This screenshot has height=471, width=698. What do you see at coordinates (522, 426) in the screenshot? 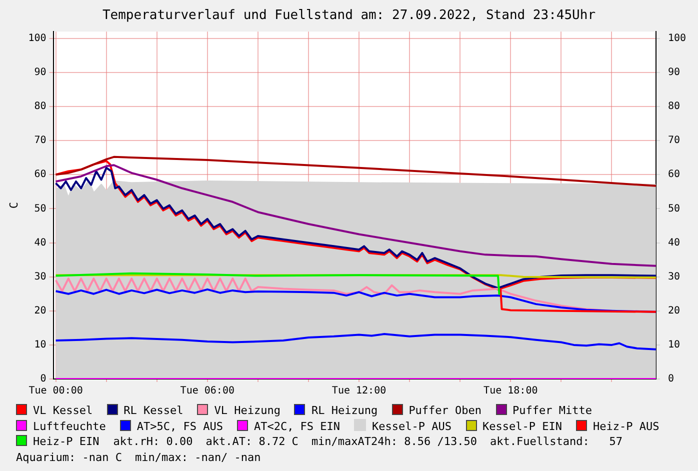
I see `legend-label: Kessel-P EIN` at bounding box center [522, 426].